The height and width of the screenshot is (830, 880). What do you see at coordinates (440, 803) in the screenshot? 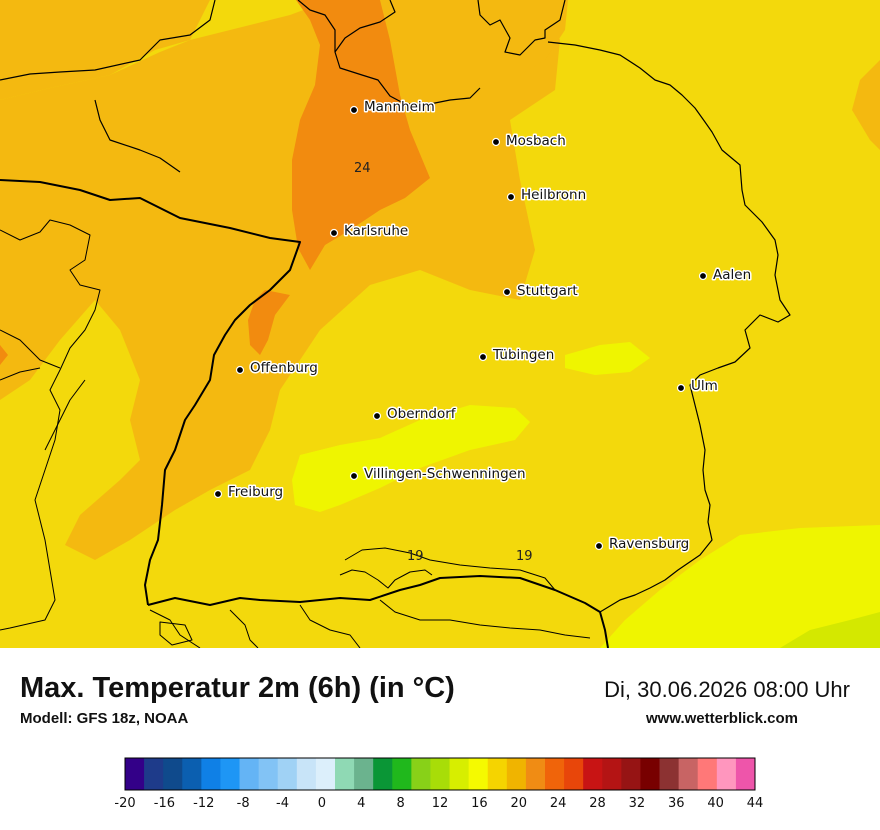
I see `legend-tick-label: 12` at bounding box center [440, 803].